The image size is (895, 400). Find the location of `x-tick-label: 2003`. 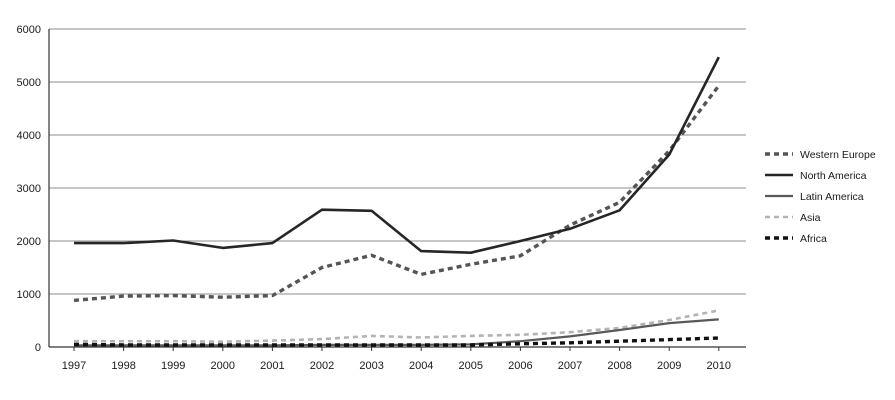

x-tick-label: 2003 is located at coordinates (371, 366).